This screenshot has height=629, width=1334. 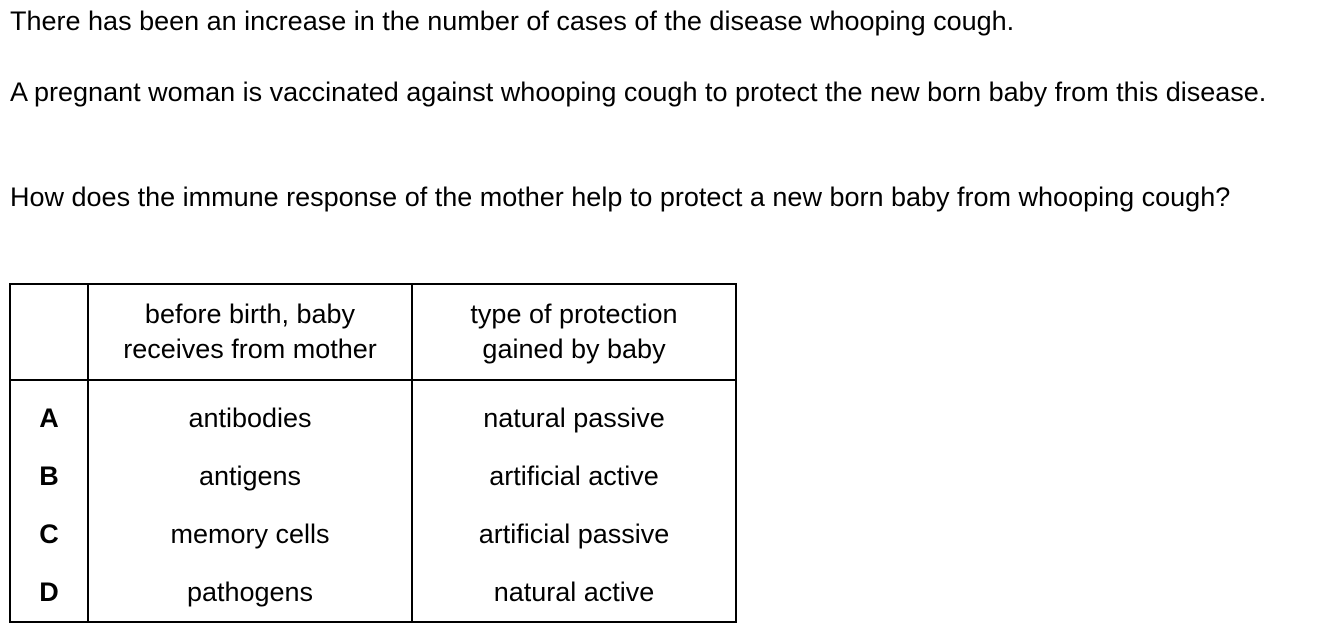 I want to click on option-receives: antibodies, so click(x=249, y=413).